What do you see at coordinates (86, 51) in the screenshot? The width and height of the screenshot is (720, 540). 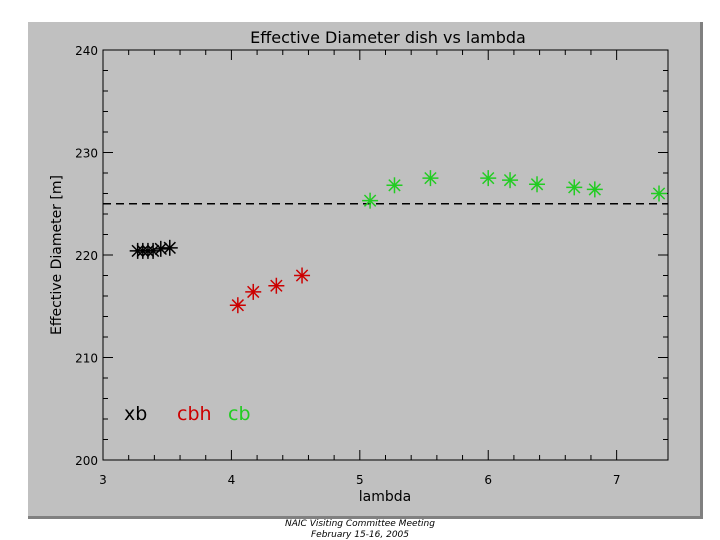 I see `y-tick-label: 240` at bounding box center [86, 51].